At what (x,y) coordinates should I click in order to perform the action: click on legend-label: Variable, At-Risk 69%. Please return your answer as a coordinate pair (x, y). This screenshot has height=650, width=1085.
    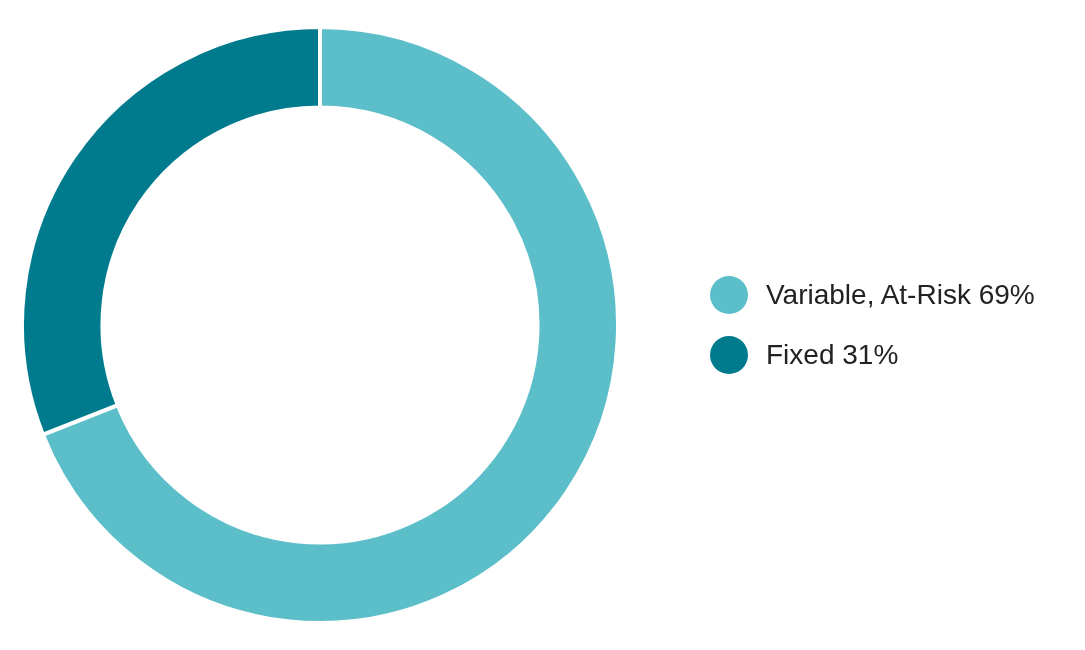
    Looking at the image, I should click on (900, 295).